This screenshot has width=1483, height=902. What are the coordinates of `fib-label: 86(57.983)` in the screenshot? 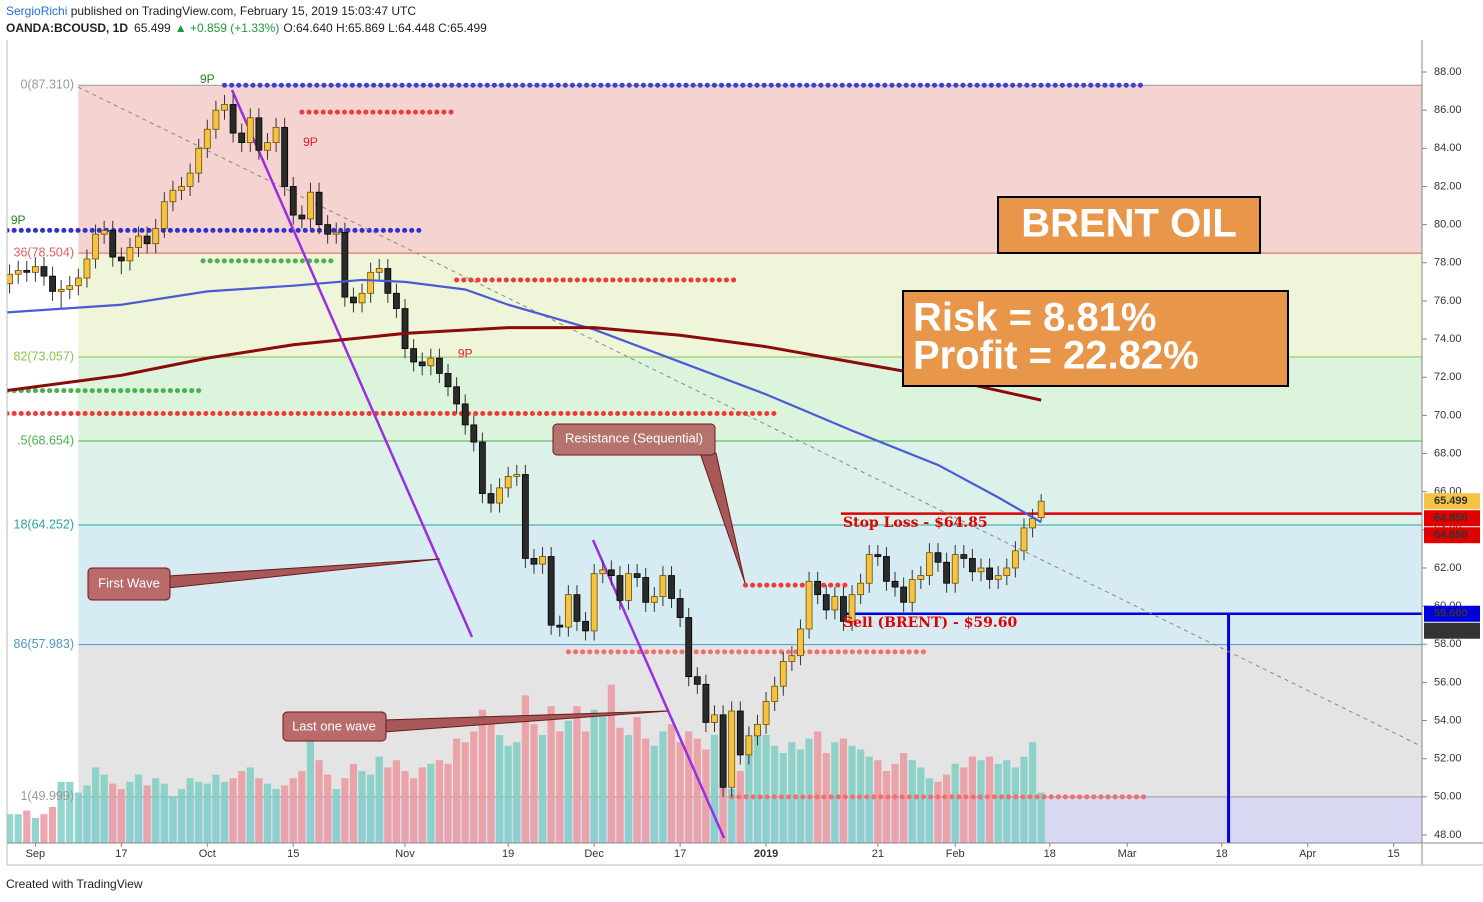 It's located at (44, 644).